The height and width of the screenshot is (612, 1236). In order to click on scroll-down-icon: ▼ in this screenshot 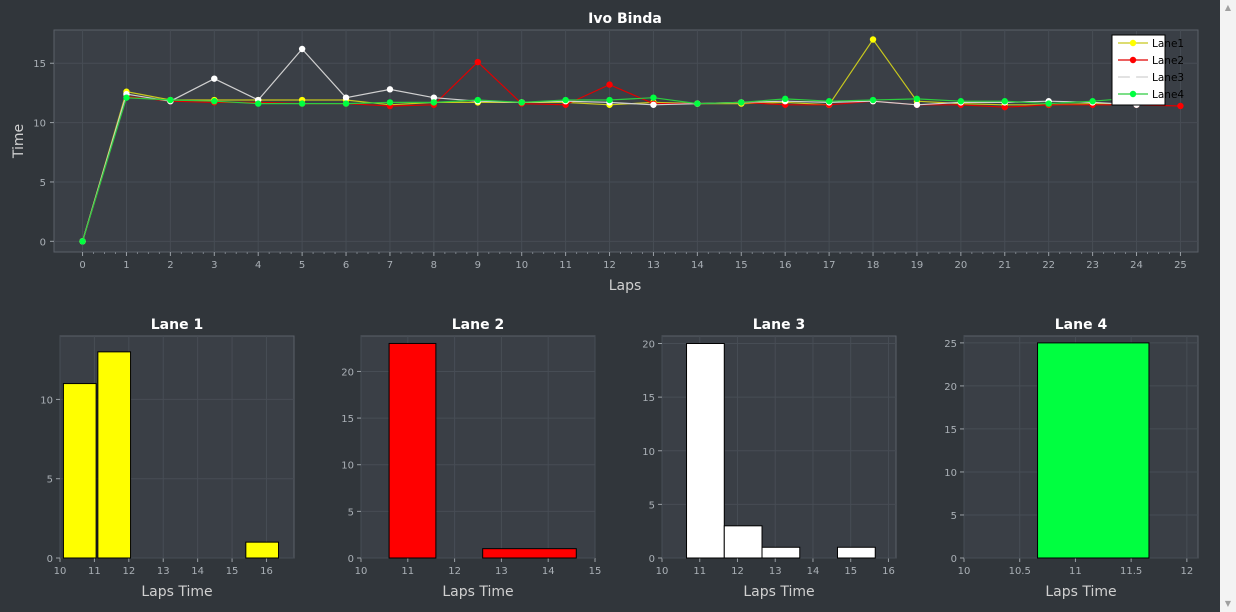, I will do `click(1228, 603)`.